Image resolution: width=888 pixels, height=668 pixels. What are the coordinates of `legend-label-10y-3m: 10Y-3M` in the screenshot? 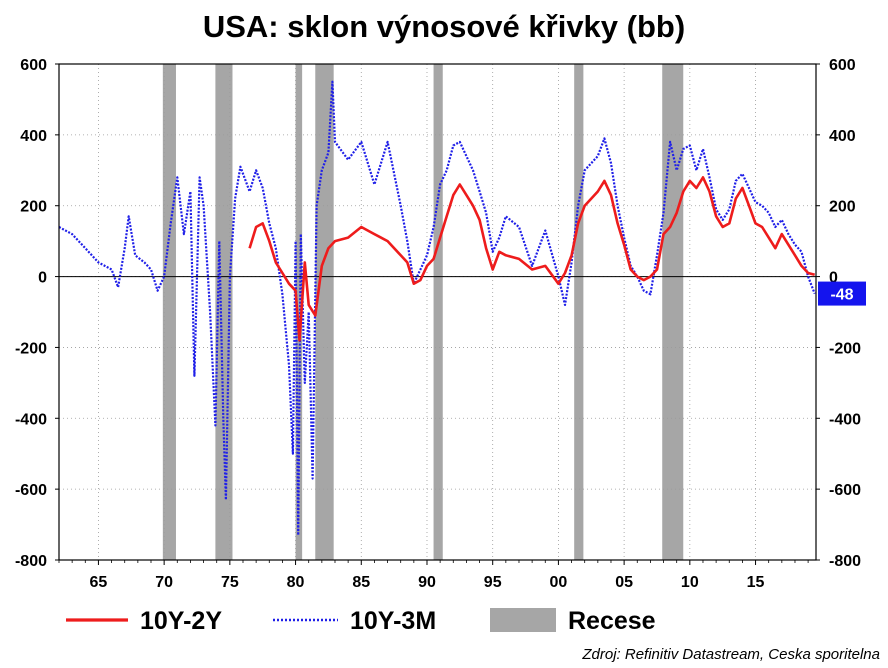 It's located at (393, 621).